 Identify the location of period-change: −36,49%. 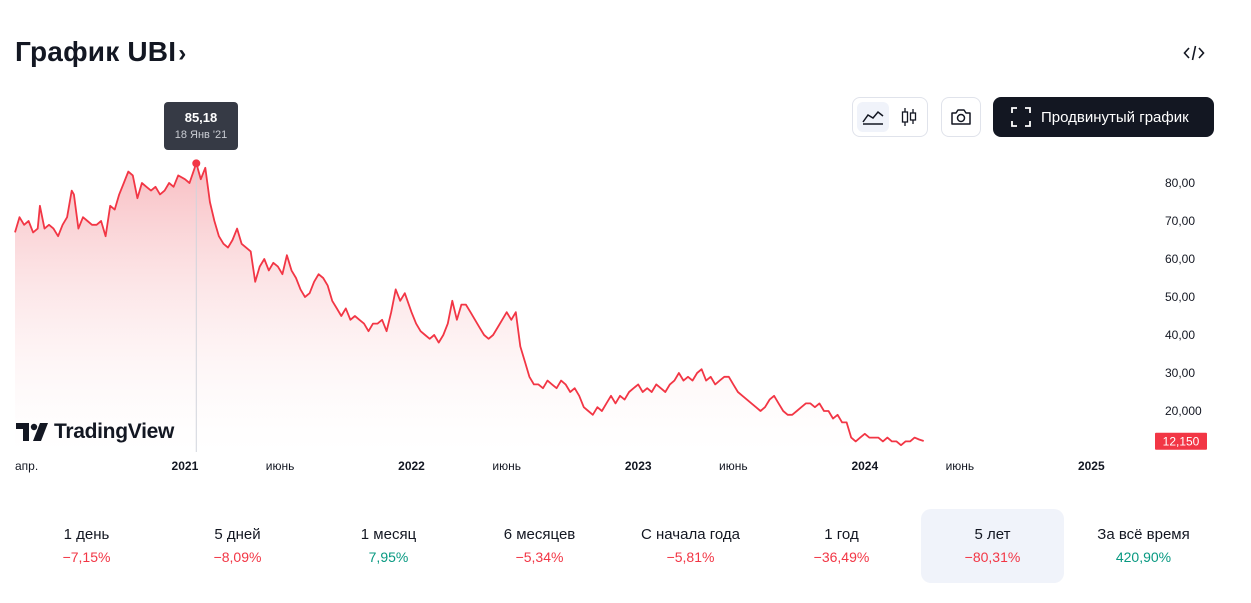
(841, 557).